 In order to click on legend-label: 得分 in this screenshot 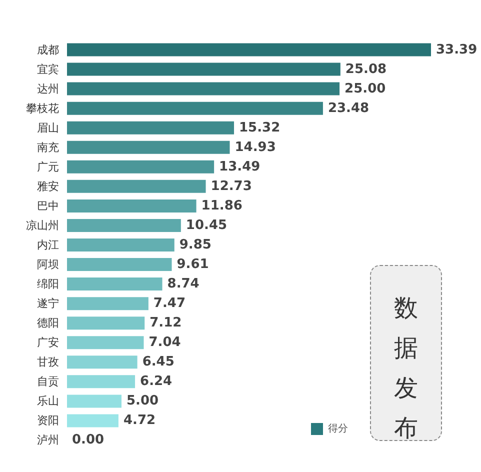, I will do `click(338, 428)`.